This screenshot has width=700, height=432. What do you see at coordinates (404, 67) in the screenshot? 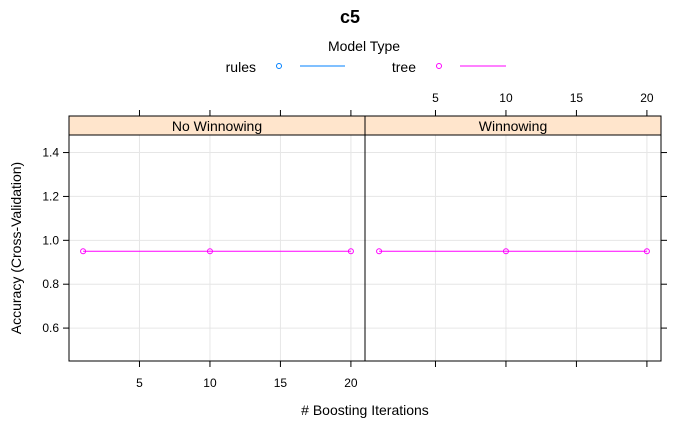
I see `legend-label-tree: tree` at bounding box center [404, 67].